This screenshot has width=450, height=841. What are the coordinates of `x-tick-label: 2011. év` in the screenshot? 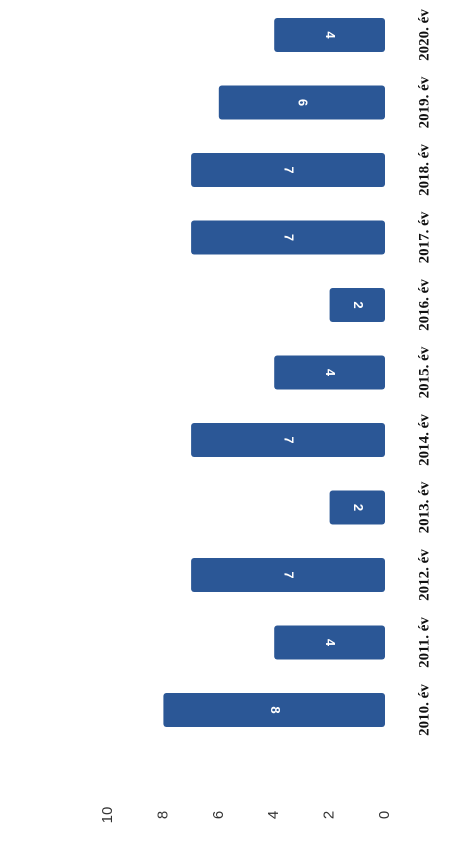 It's located at (424, 642).